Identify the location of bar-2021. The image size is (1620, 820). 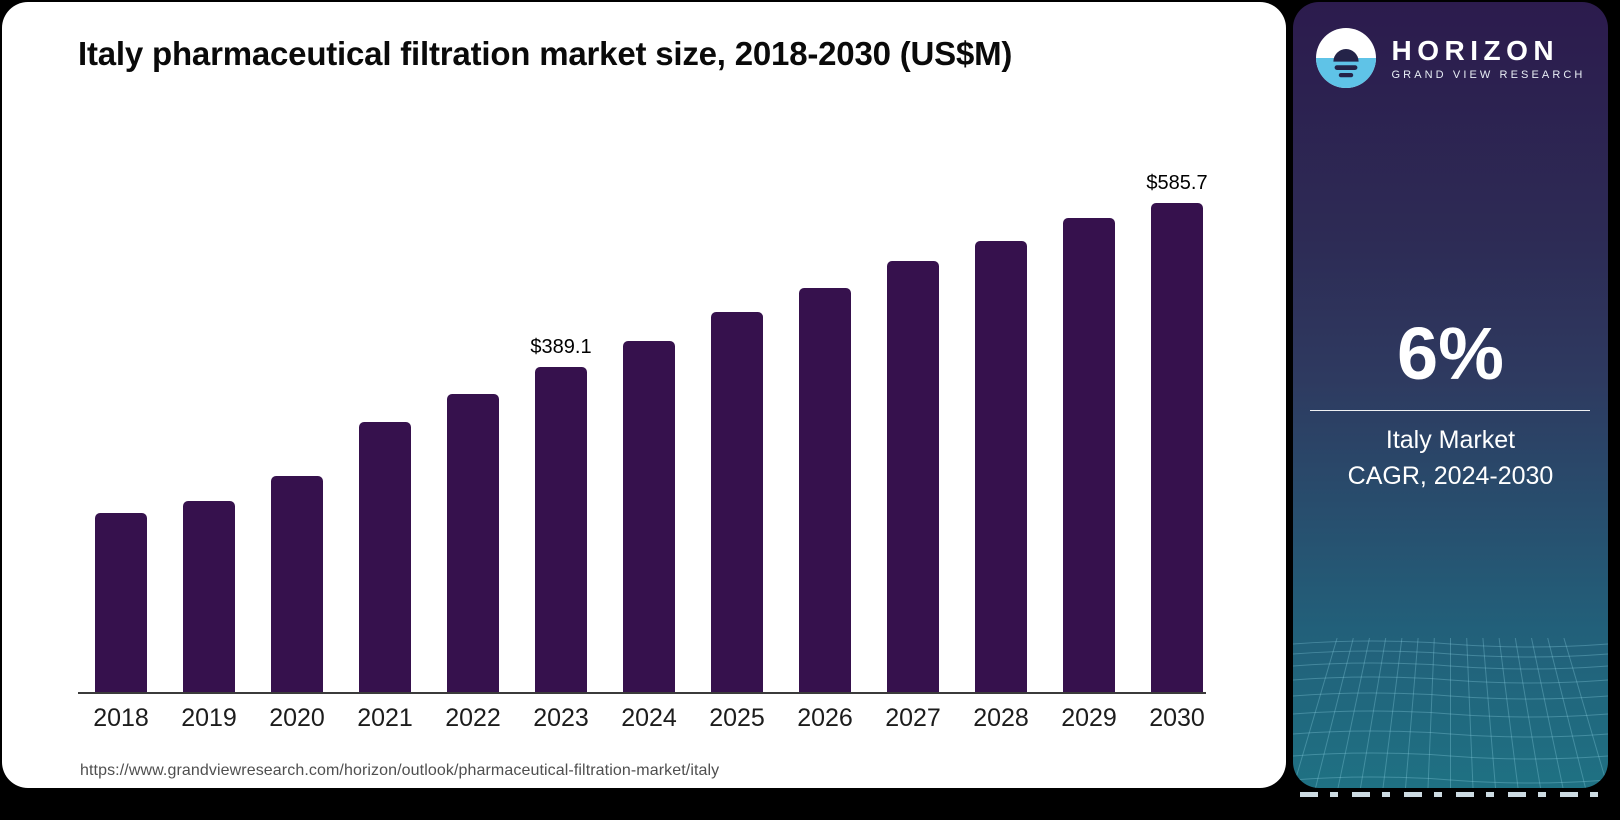
(385, 557).